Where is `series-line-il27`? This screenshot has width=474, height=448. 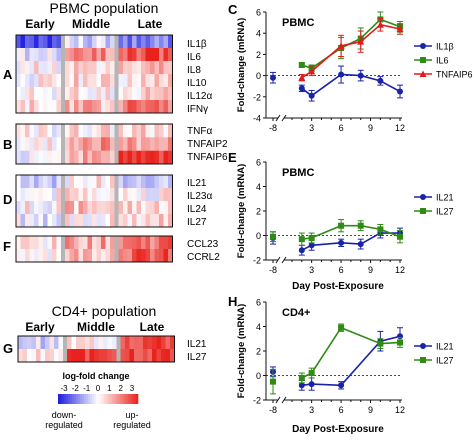 series-line-il27 is located at coordinates (351, 352).